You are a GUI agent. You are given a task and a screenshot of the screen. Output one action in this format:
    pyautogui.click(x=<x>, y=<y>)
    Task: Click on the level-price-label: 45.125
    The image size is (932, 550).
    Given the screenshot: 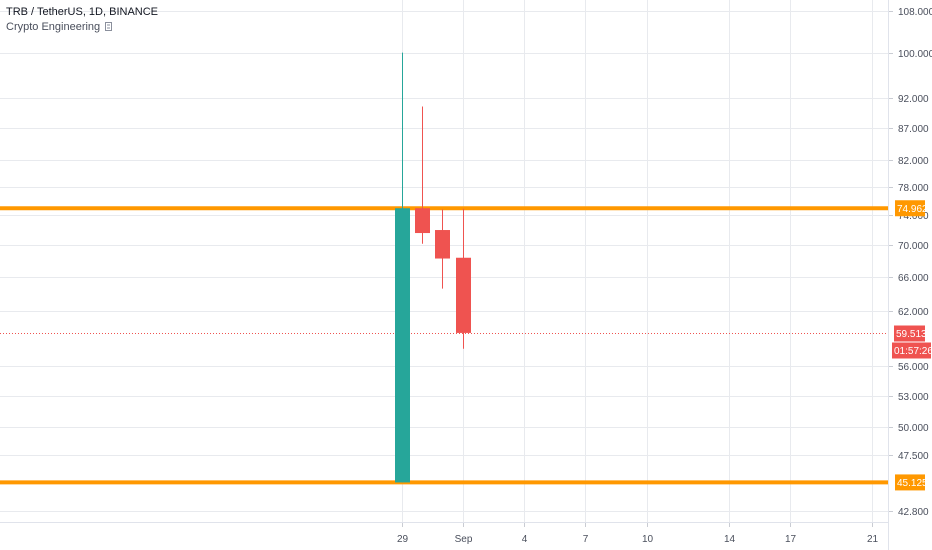 What is the action you would take?
    pyautogui.click(x=912, y=483)
    